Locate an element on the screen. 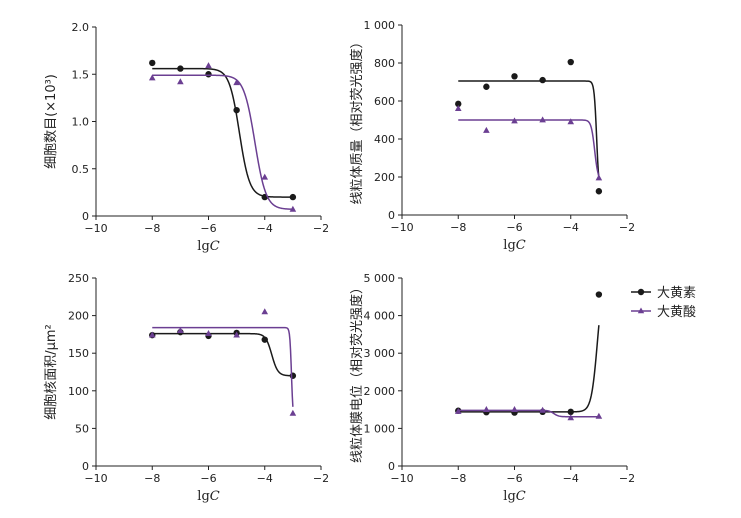  y-axis-label: 线粒体质量（相对荧光强度） is located at coordinates (357, 119).